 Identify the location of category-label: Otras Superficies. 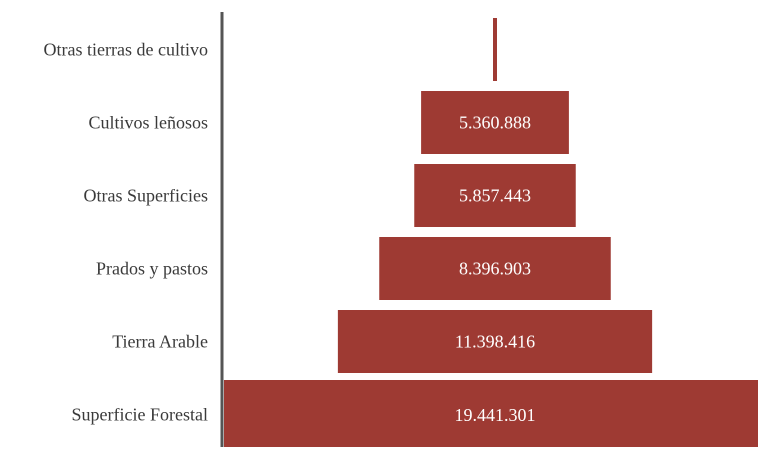
(146, 196).